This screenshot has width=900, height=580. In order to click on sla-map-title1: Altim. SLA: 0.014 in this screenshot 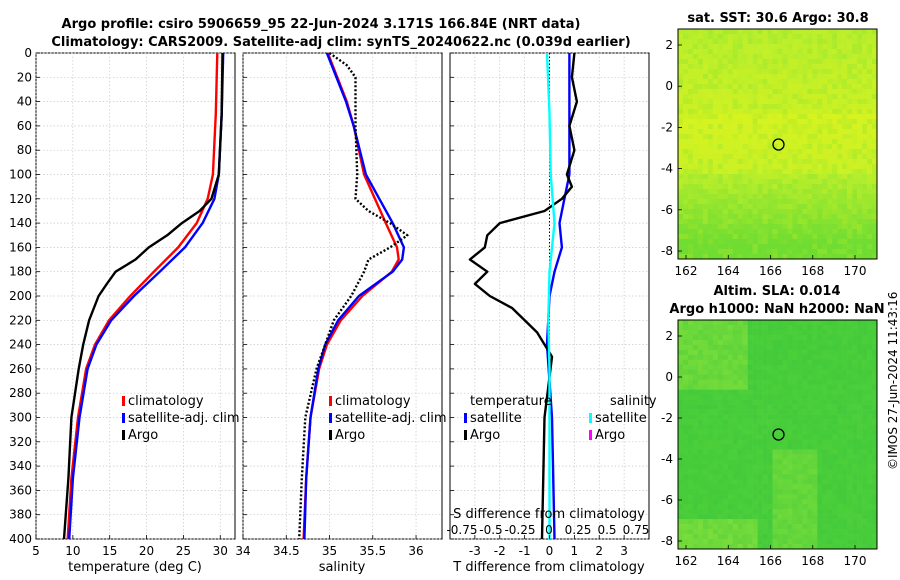, I will do `click(777, 291)`.